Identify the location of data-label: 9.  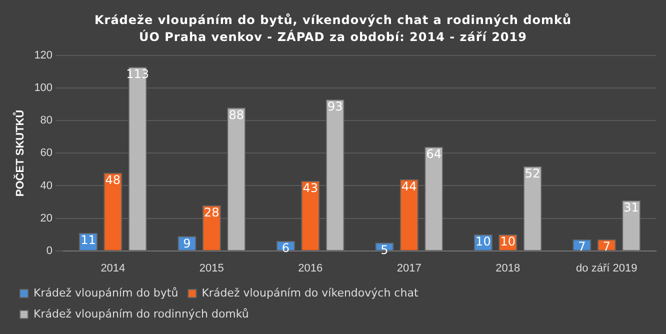
(187, 243).